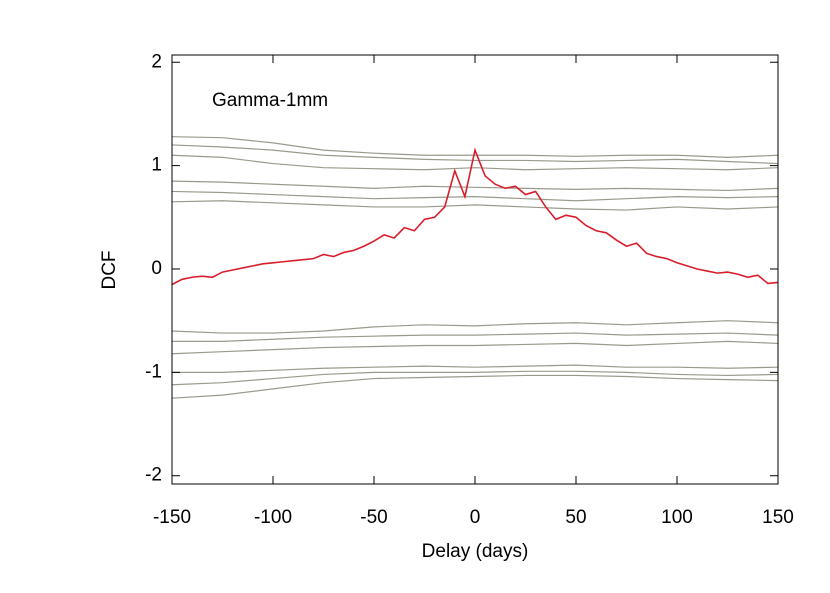  What do you see at coordinates (475, 551) in the screenshot?
I see `x-axis-label: Delay (days)` at bounding box center [475, 551].